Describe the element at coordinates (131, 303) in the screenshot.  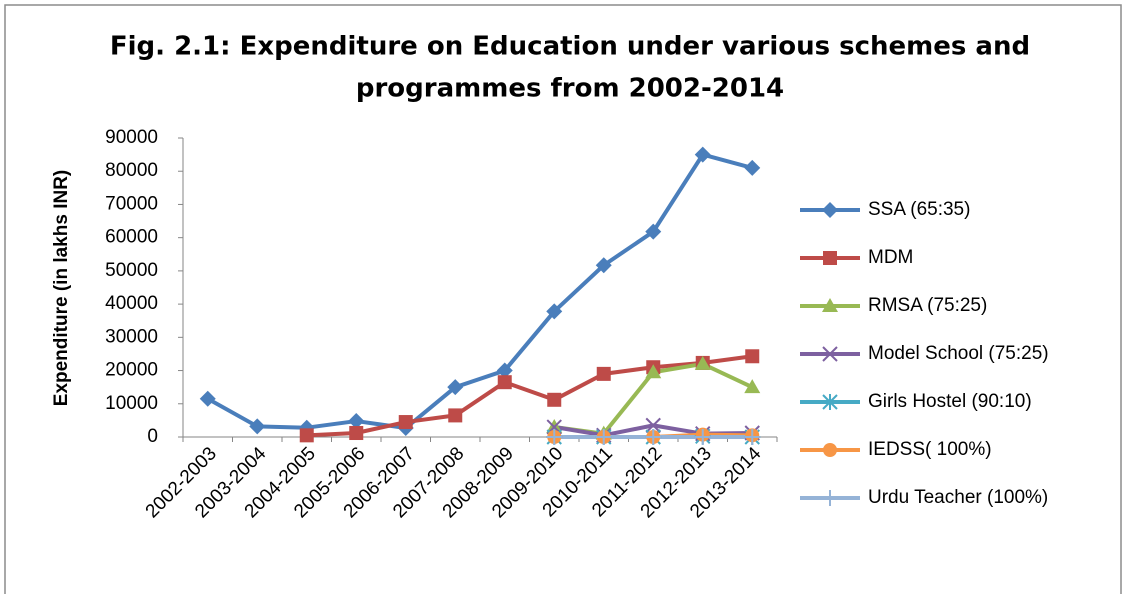
I see `y-tick-label: 40000` at that location.